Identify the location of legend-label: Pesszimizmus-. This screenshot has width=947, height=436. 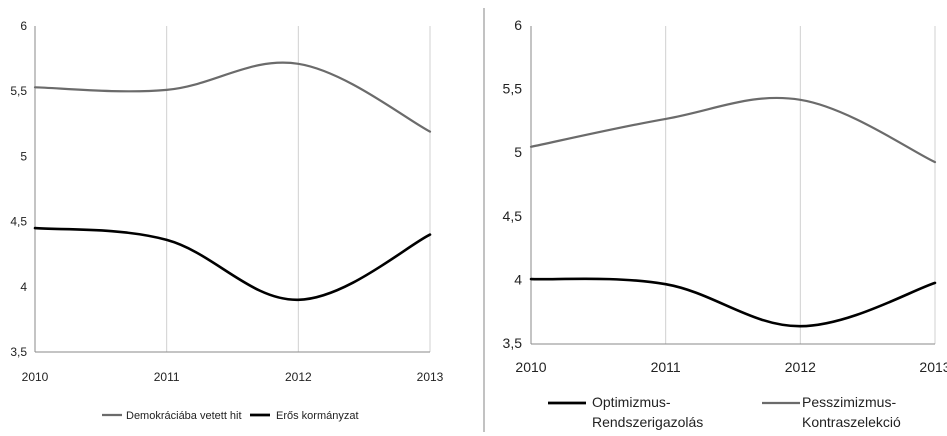
(849, 402).